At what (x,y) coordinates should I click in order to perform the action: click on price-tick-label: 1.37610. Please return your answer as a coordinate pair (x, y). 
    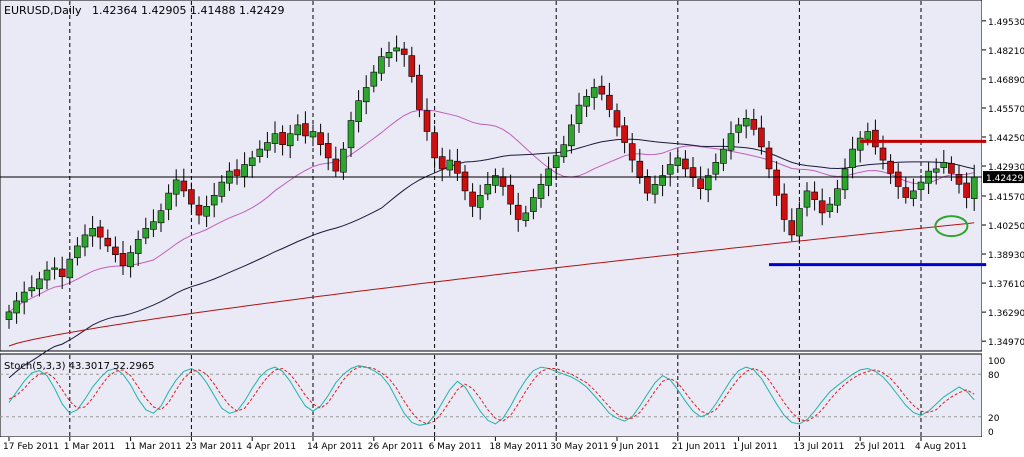
    Looking at the image, I should click on (1006, 285).